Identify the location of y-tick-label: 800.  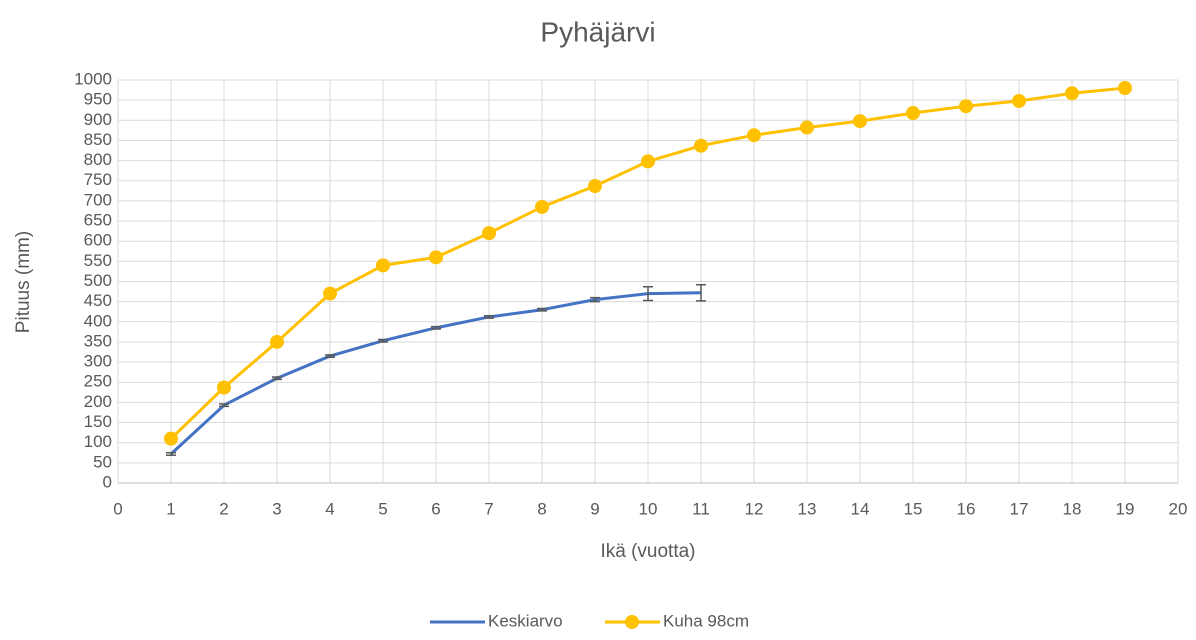
(98, 159).